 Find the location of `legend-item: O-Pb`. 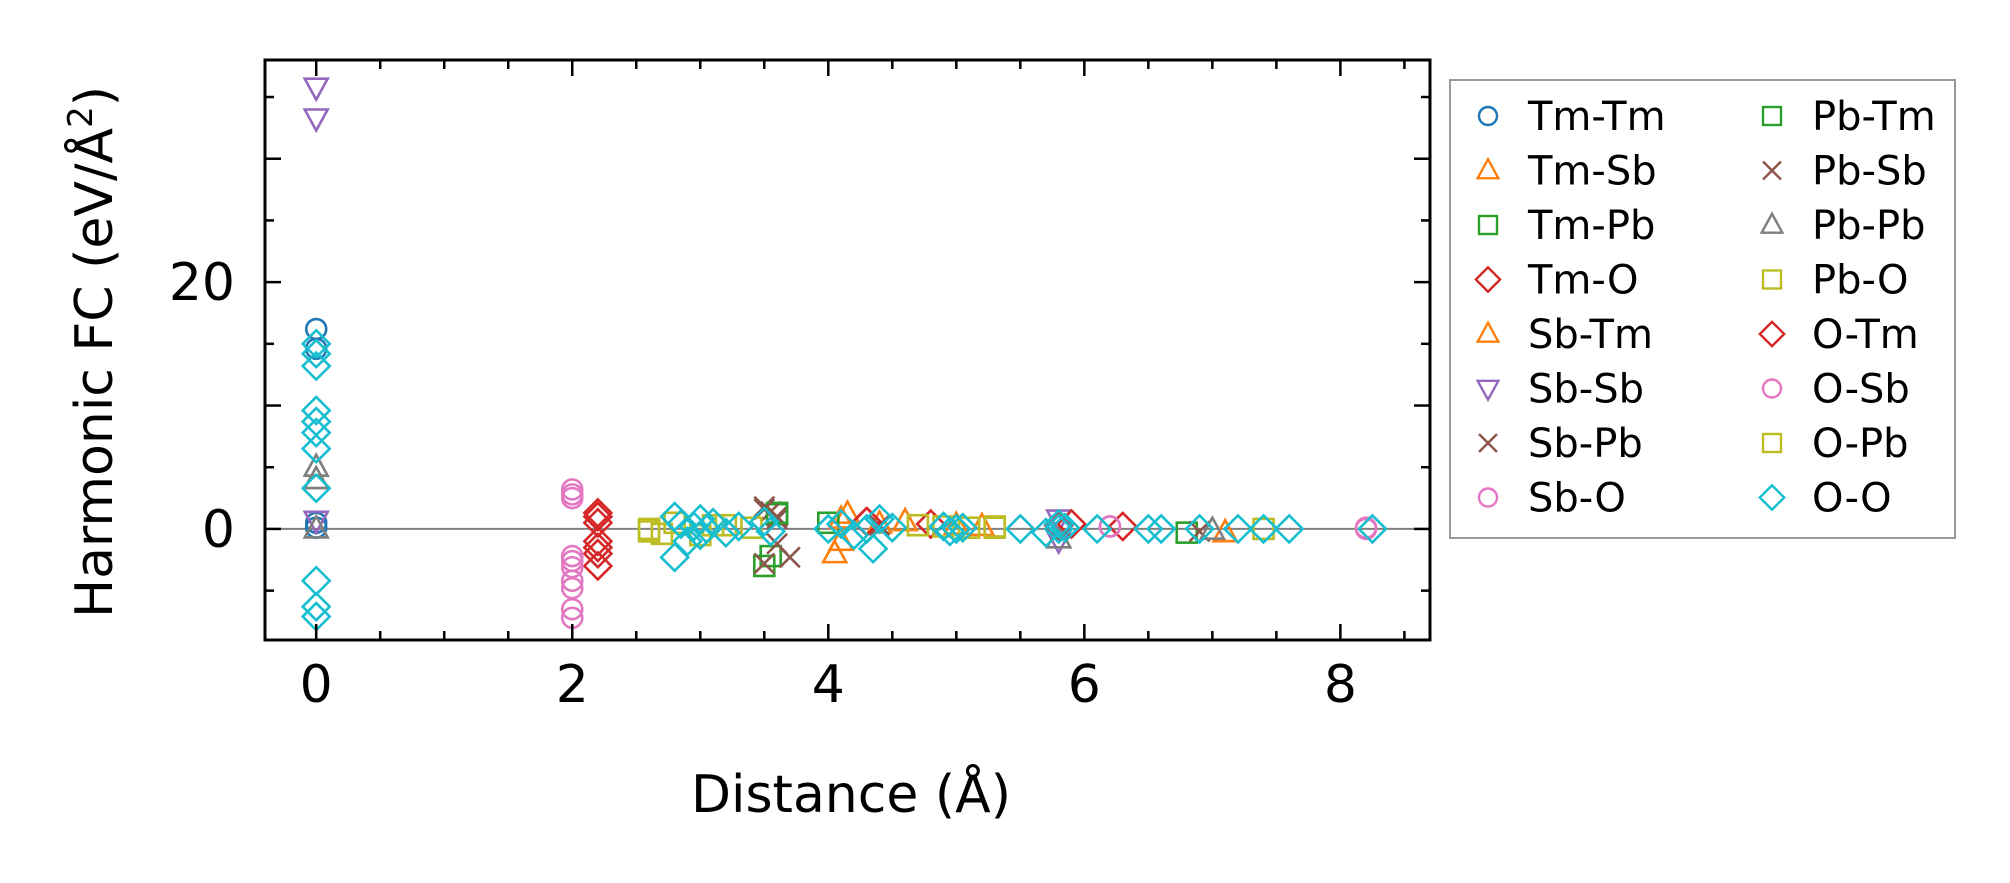

legend-item: O-Pb is located at coordinates (1835, 444).